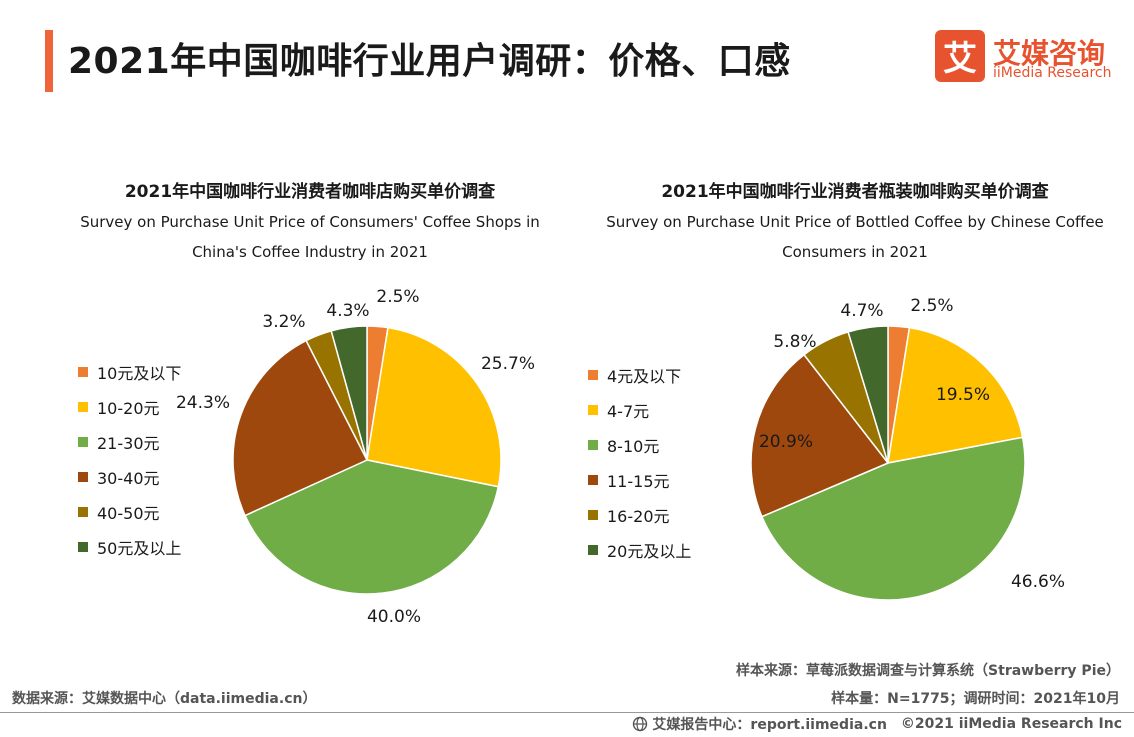  I want to click on chart2-data-label-2: 19.5%, so click(963, 395).